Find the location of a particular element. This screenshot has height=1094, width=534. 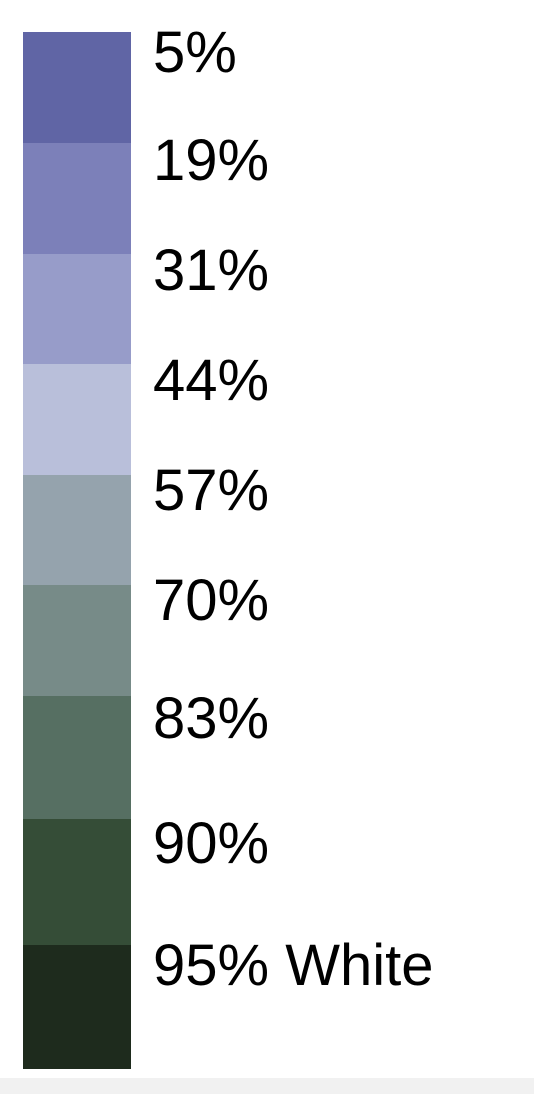

legend-label-6: 70% is located at coordinates (211, 600).